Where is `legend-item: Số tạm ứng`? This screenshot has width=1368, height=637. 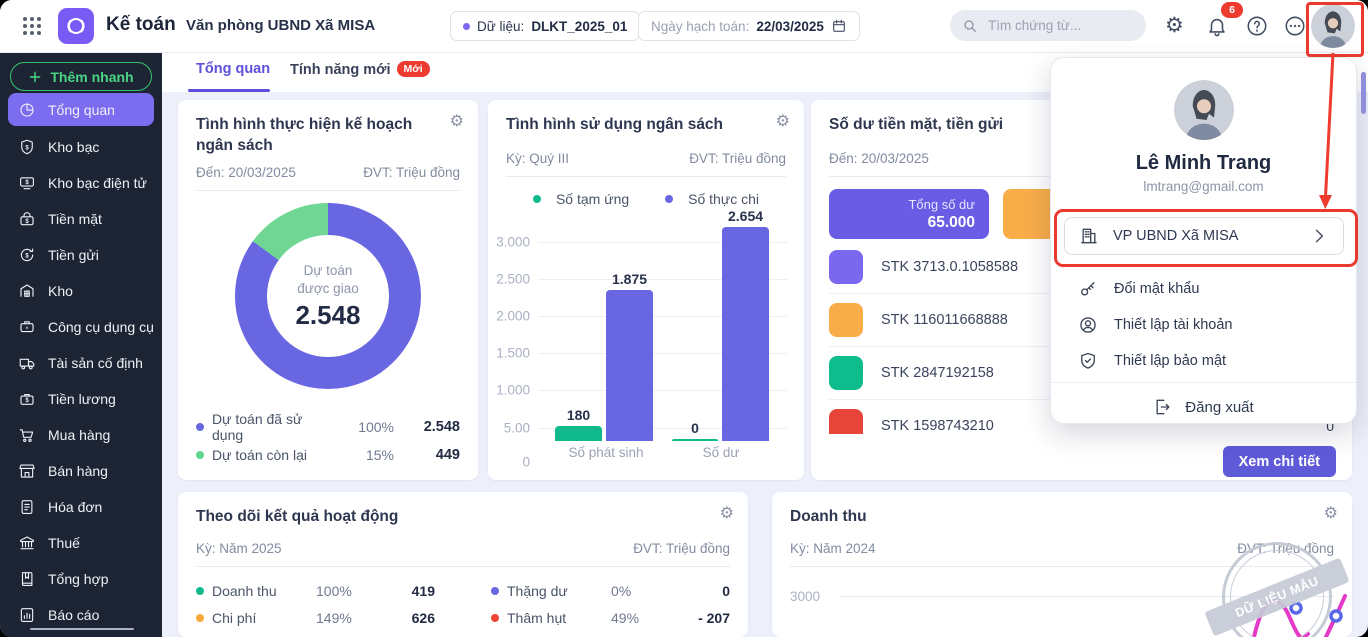
legend-item: Số tạm ứng is located at coordinates (580, 199).